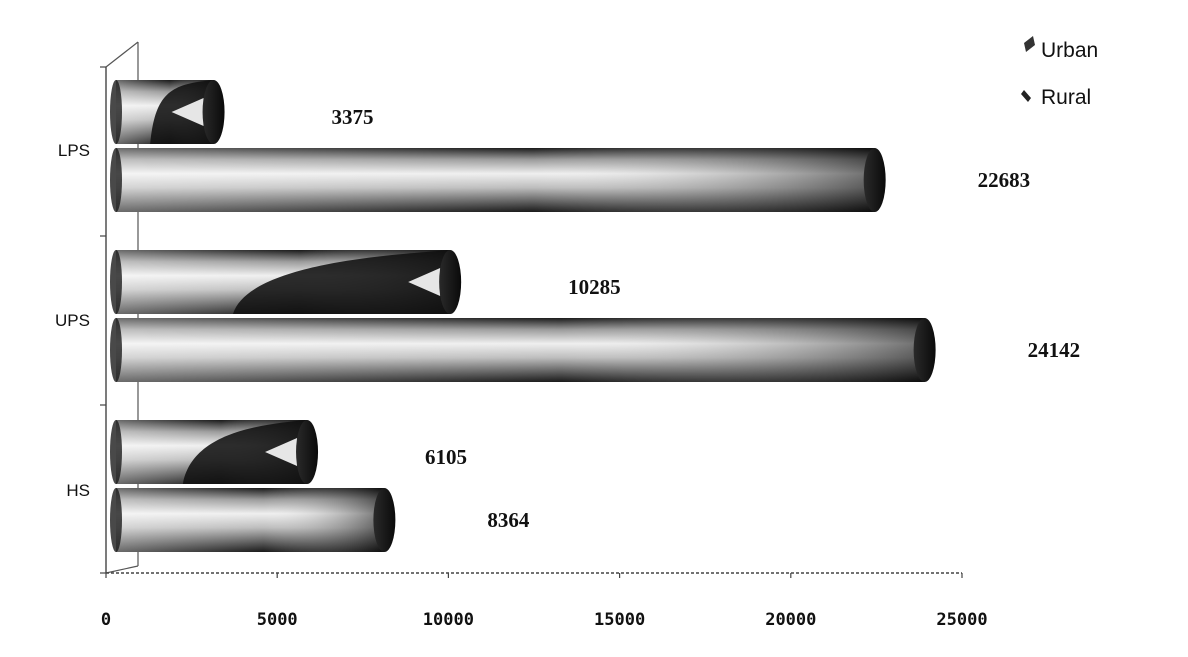  I want to click on data-label-urban-hs: 6105, so click(446, 457).